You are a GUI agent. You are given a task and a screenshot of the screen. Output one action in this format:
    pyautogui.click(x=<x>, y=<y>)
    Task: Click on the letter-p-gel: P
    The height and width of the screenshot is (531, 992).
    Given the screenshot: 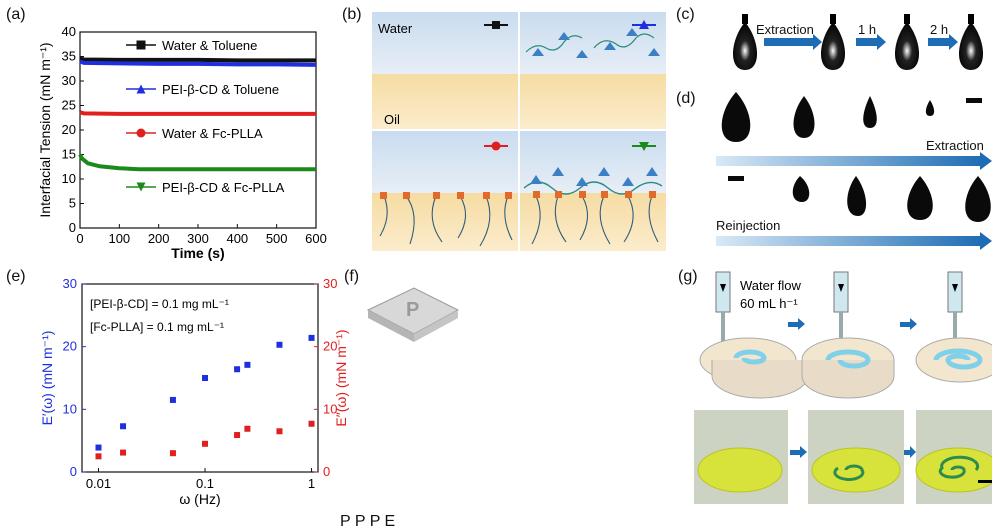 What is the action you would take?
    pyautogui.click(x=375, y=521)
    